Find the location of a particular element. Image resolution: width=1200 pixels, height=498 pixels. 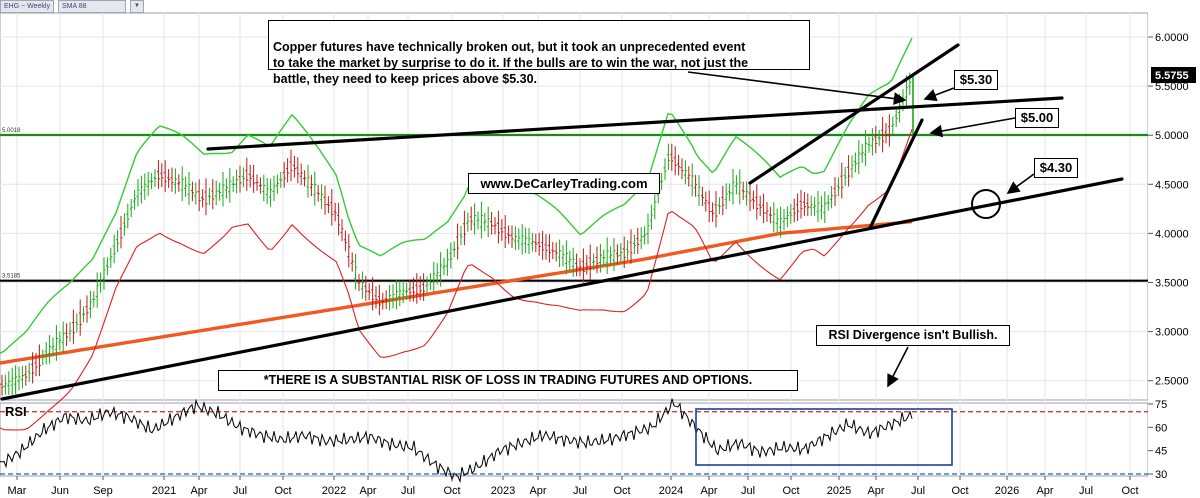

x-tick-label: 2024 is located at coordinates (671, 491).